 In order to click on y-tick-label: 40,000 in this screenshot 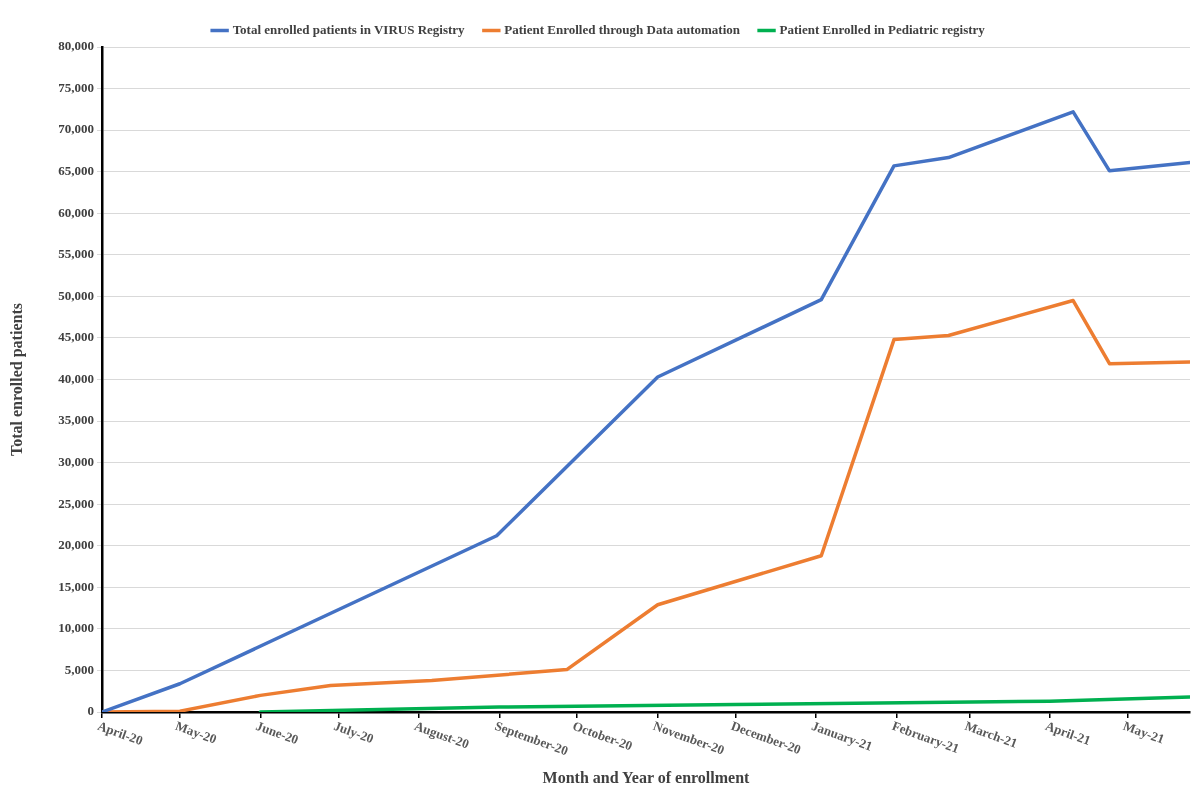, I will do `click(76, 378)`.